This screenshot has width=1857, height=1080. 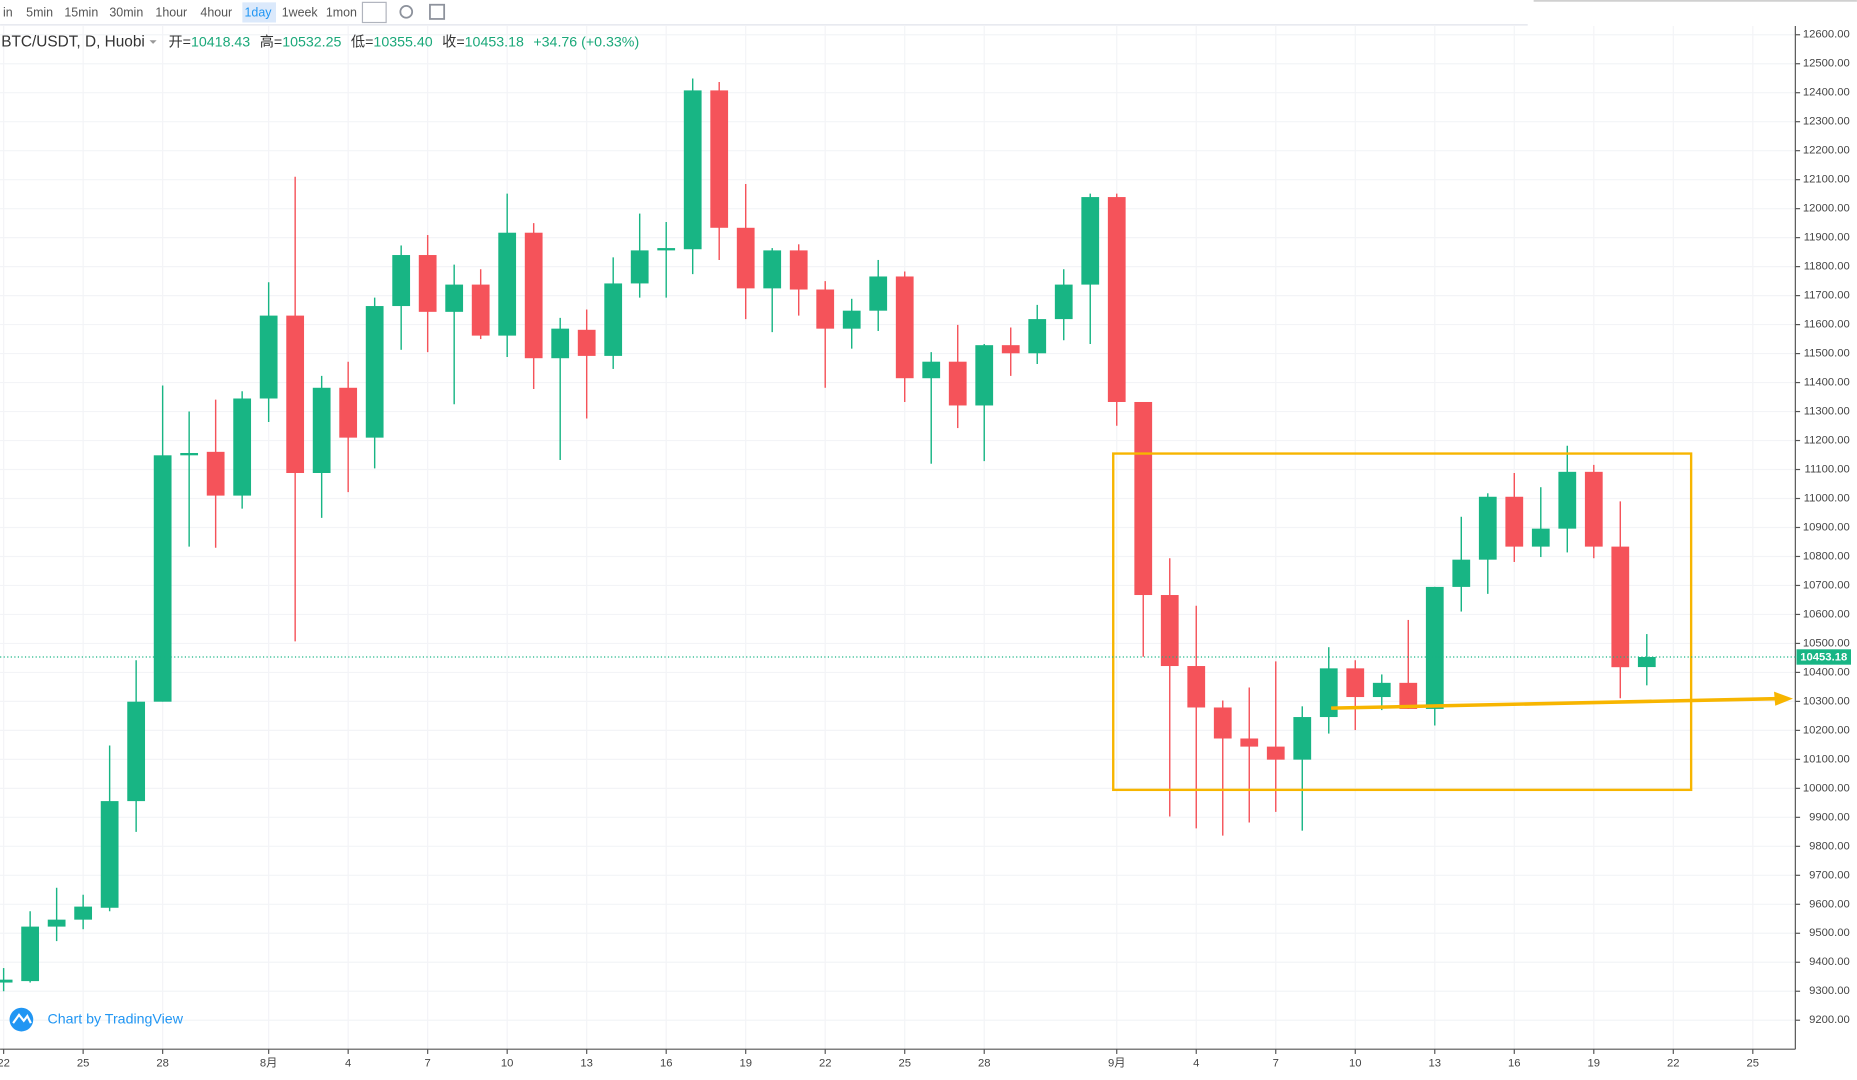 What do you see at coordinates (1829, 1020) in the screenshot?
I see `y-tick-label: 9200.00` at bounding box center [1829, 1020].